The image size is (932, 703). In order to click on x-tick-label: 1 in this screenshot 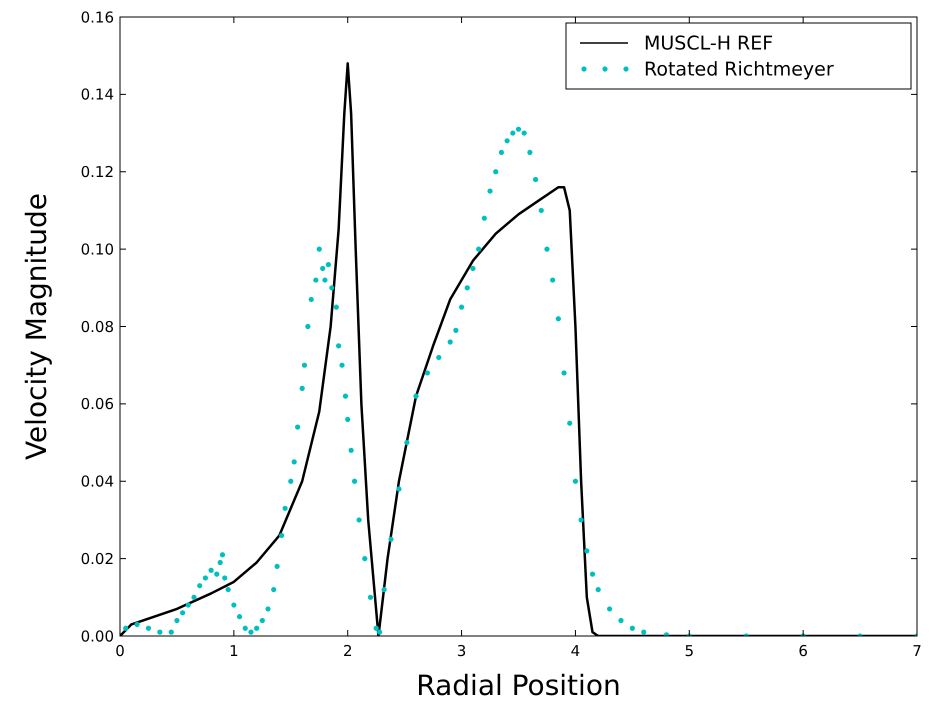, I will do `click(234, 651)`.